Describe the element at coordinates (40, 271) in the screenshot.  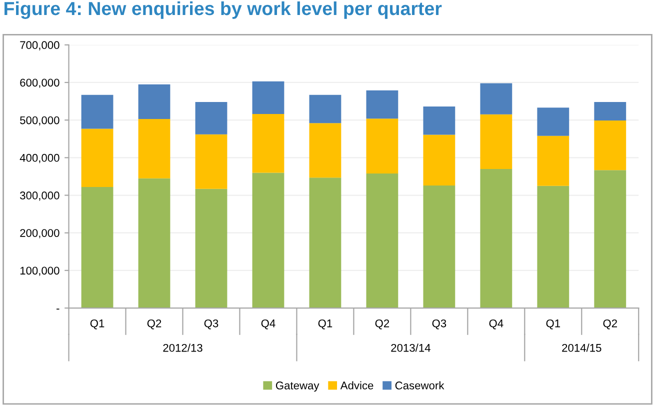
I see `y-tick-label: 100,000` at that location.